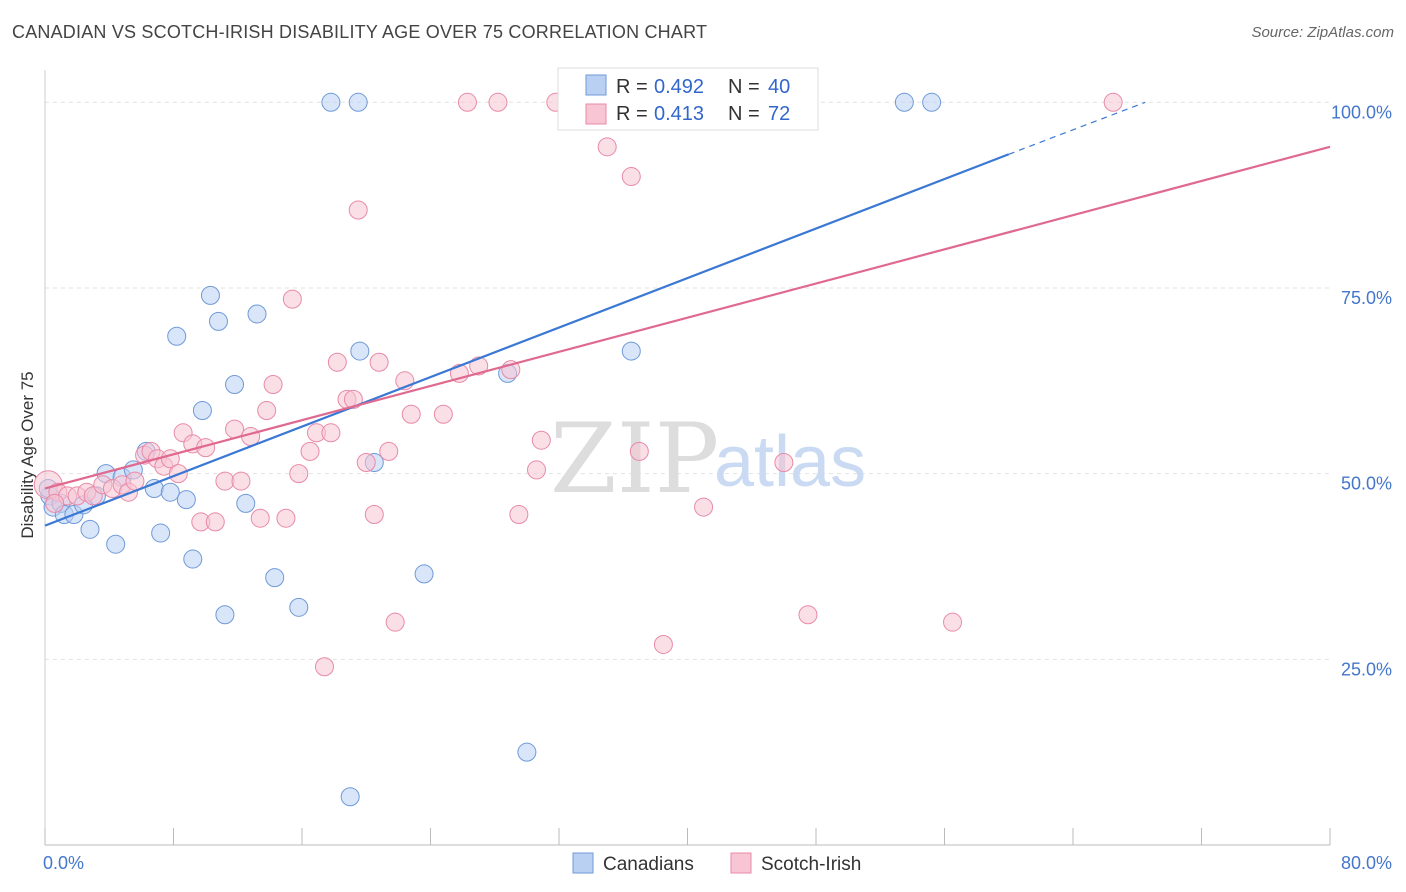  What do you see at coordinates (632, 114) in the screenshot?
I see `legend-r-label-scotch-irish: R =` at bounding box center [632, 114].